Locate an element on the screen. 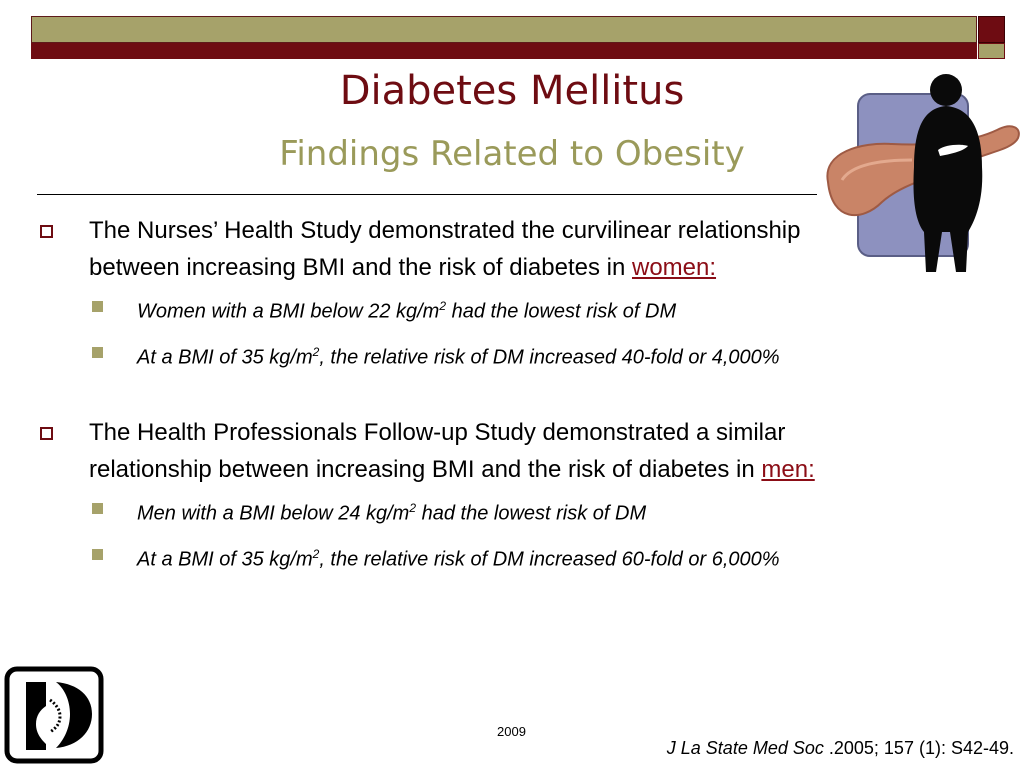 This screenshot has width=1024, height=768. footer-year: 2009 is located at coordinates (511, 731).